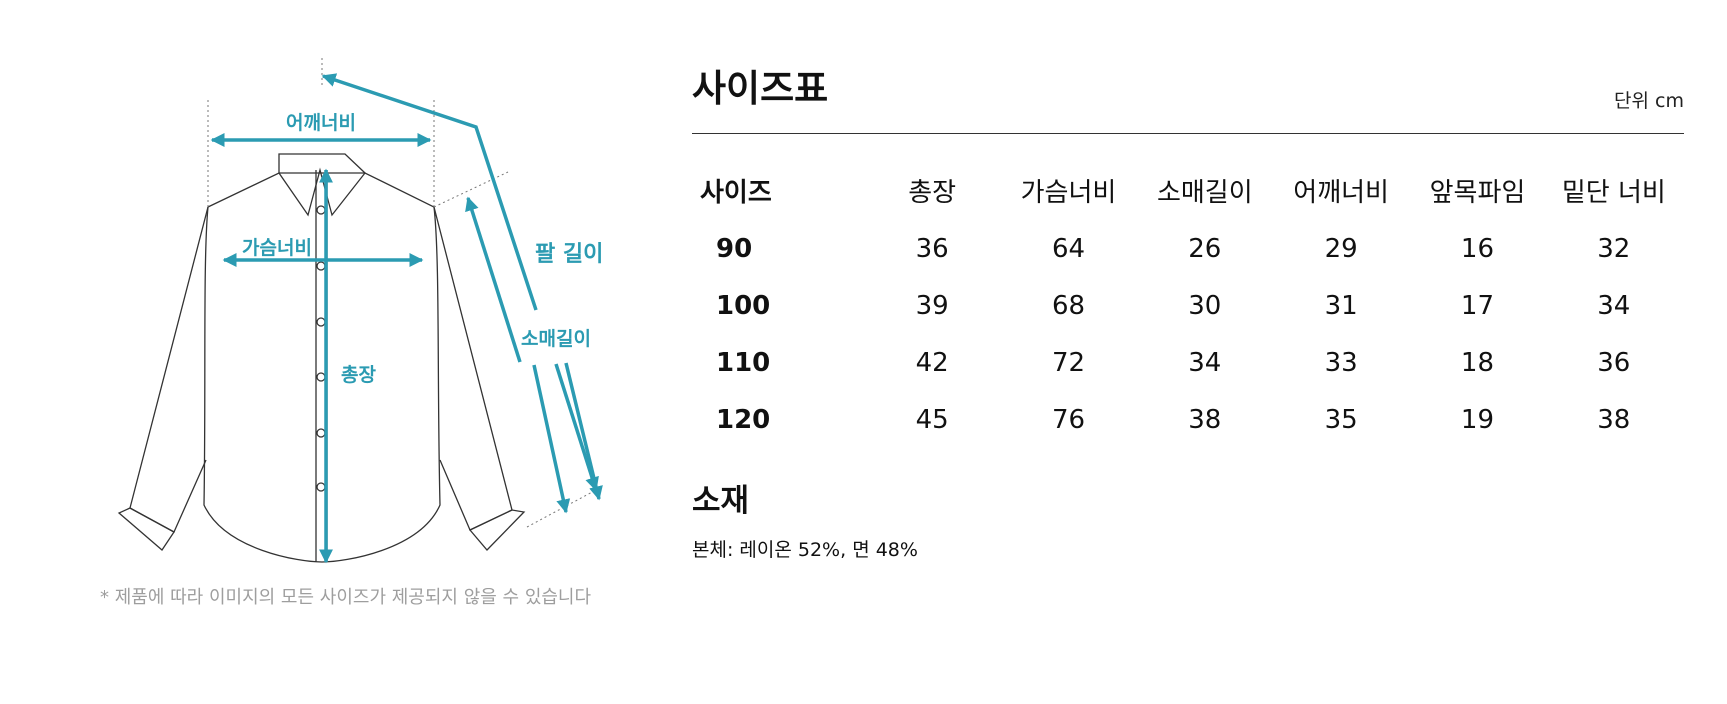 This screenshot has height=704, width=1727. I want to click on arm-label: 팔 길이, so click(569, 254).